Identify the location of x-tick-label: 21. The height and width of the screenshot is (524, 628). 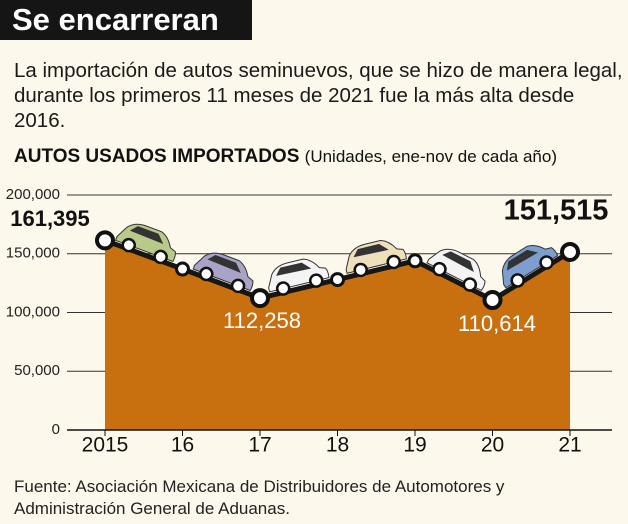
(569, 445).